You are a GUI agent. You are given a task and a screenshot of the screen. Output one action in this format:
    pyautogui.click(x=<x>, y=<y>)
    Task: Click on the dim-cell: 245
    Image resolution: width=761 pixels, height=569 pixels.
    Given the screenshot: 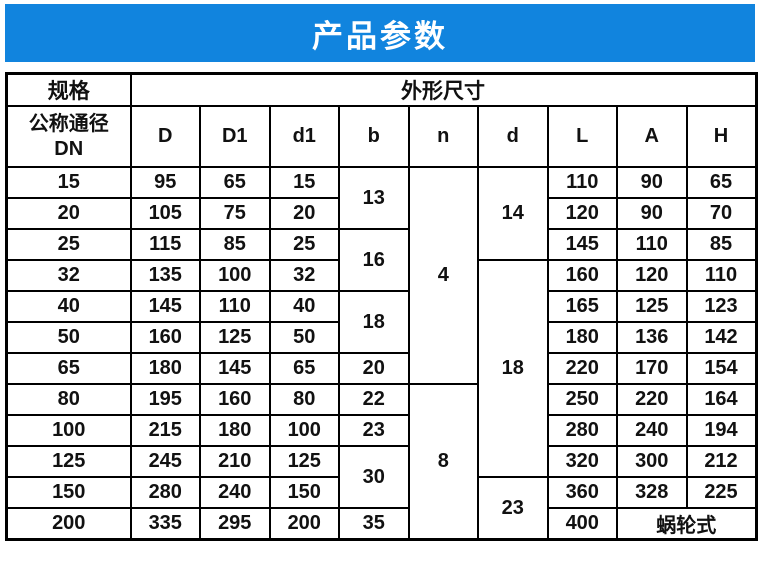 What is the action you would take?
    pyautogui.click(x=165, y=461)
    